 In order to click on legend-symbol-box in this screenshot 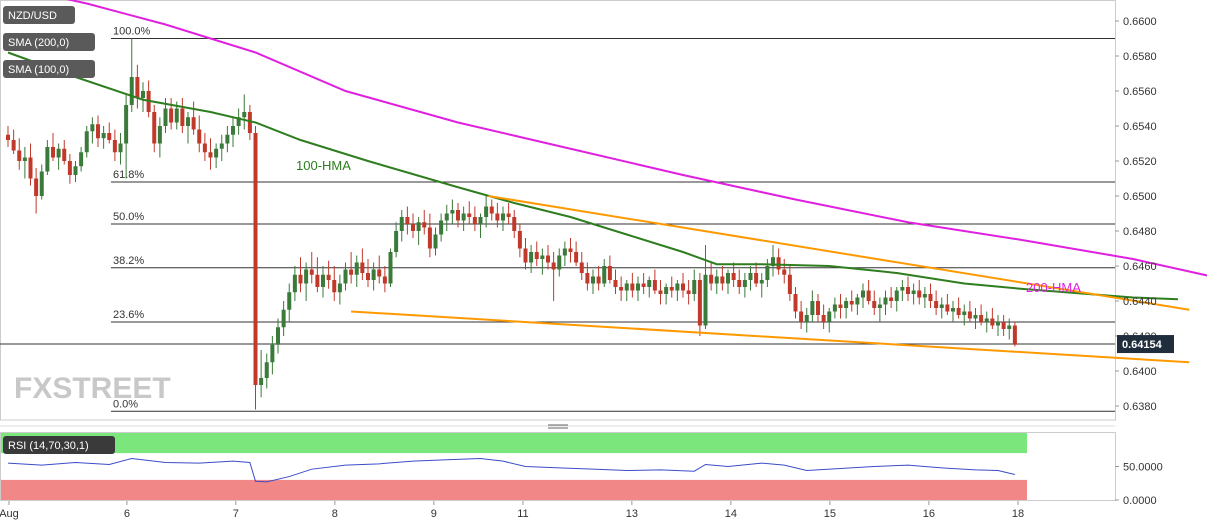, I will do `click(39, 15)`.